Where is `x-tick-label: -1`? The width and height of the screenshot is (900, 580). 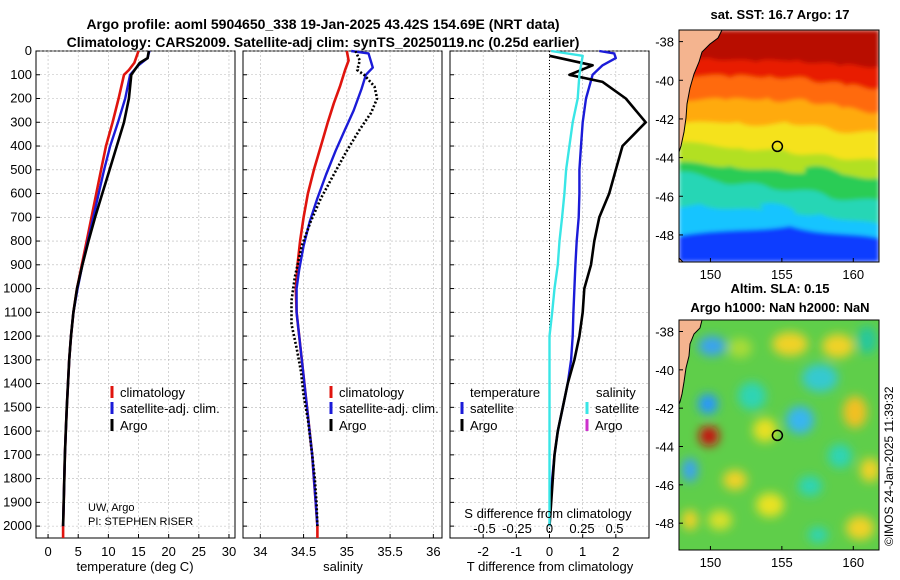
x-tick-label: -1 is located at coordinates (517, 551).